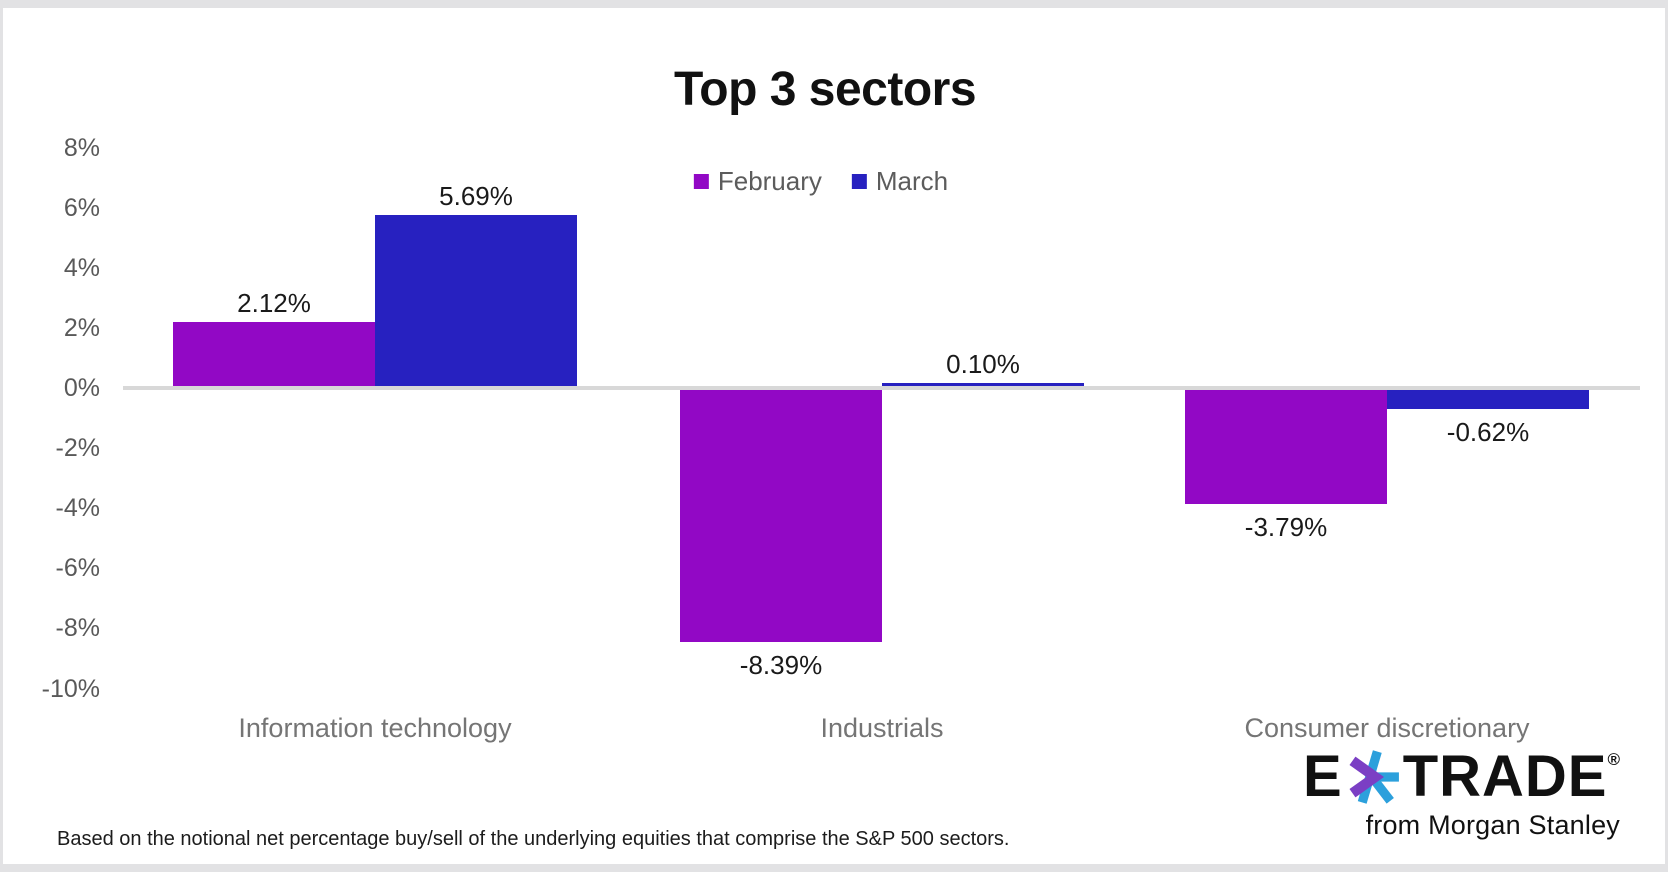 The image size is (1668, 872). Describe the element at coordinates (701, 181) in the screenshot. I see `legend-swatch-february` at that location.